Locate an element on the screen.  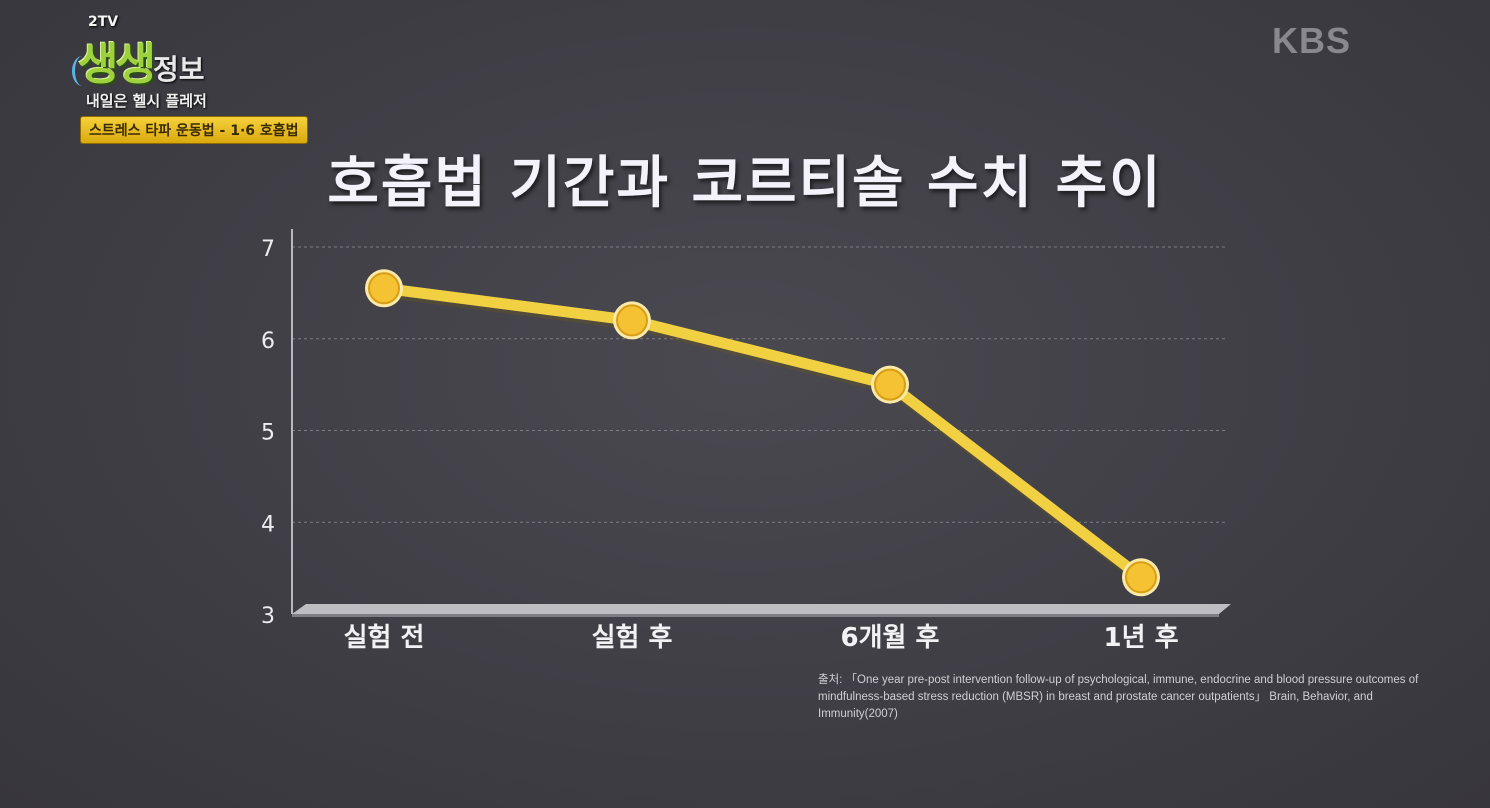
x-tick-label-3: 6개월 후 is located at coordinates (890, 638).